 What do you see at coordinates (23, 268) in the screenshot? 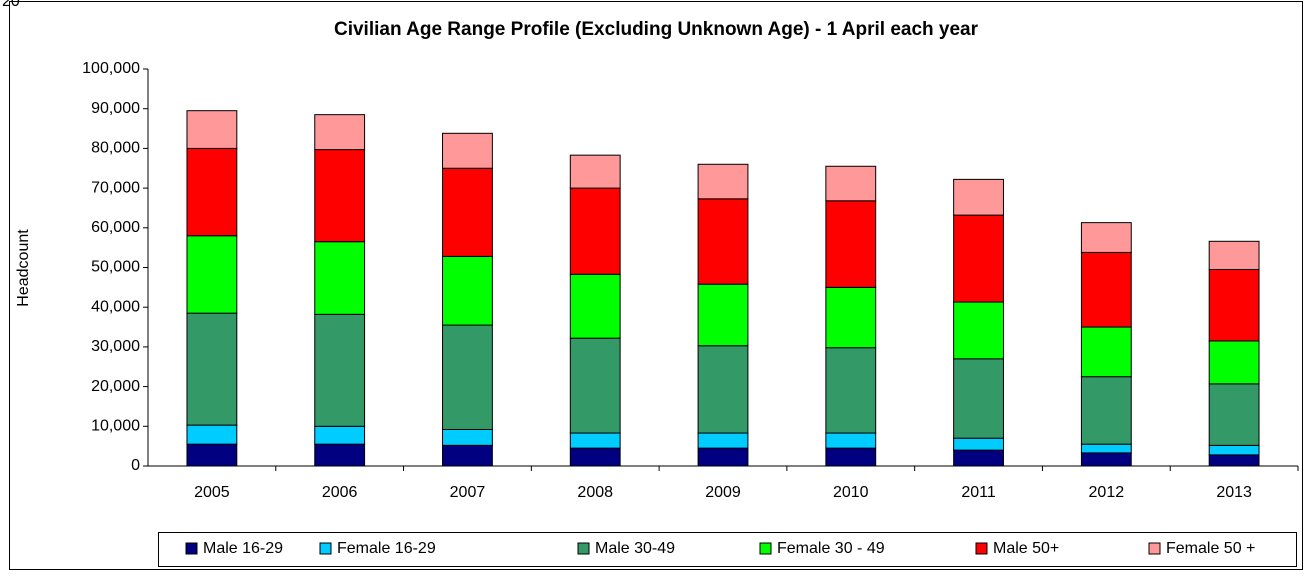
I see `y-axis-label: Headcount` at bounding box center [23, 268].